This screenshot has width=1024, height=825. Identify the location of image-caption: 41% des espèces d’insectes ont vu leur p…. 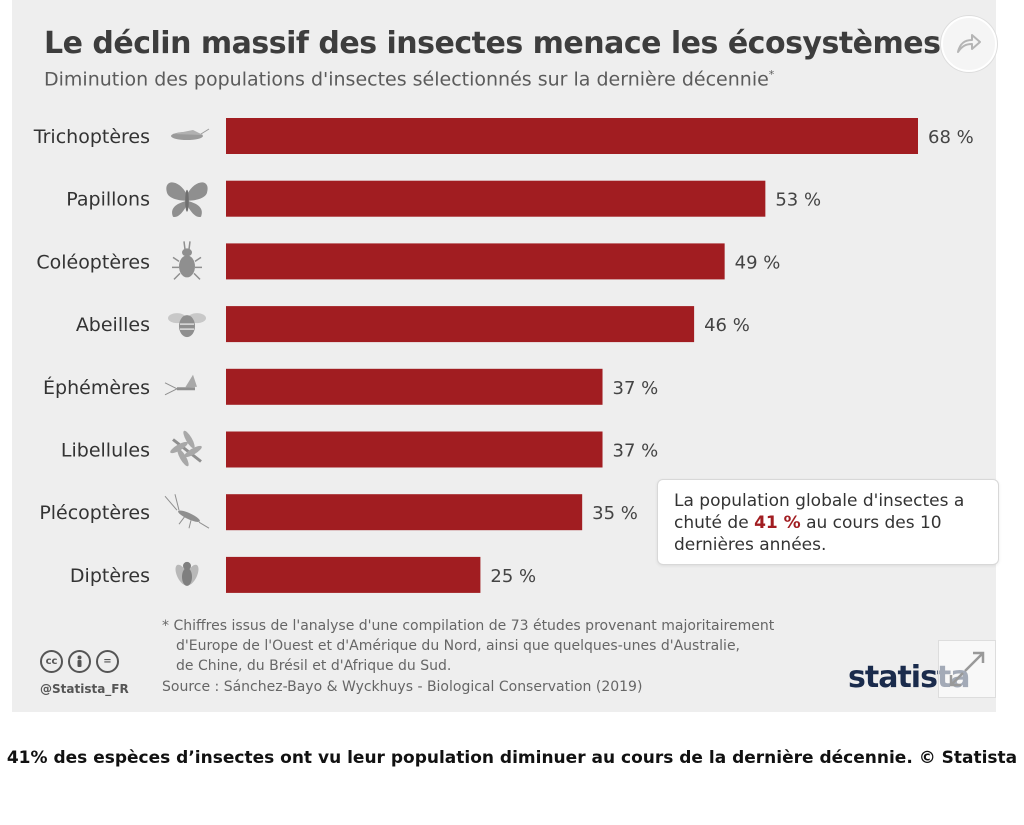
(512, 758).